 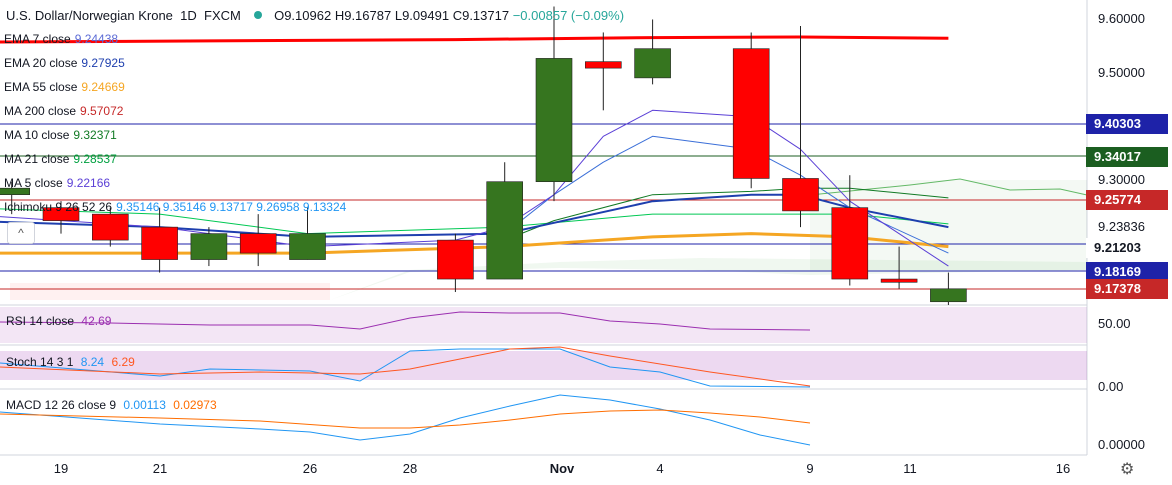 I want to click on legend-value: 9.28537, so click(x=95, y=159).